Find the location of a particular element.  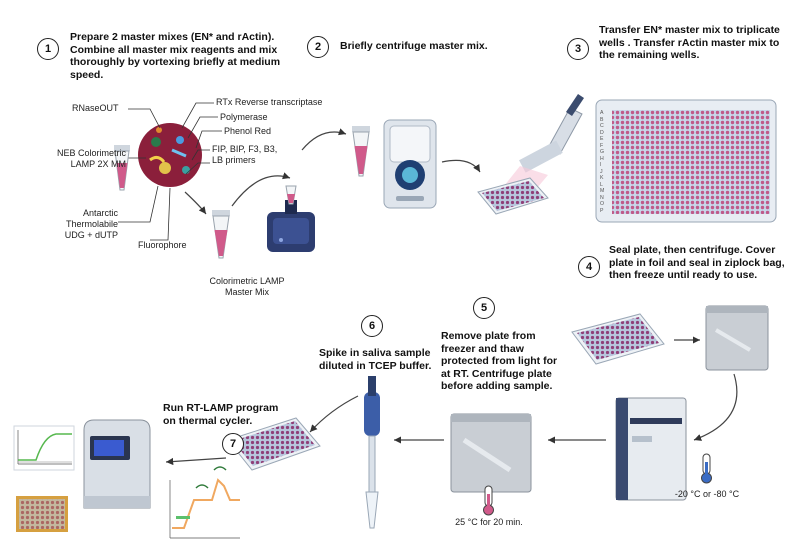

thaw-temp-label: 25 °C for 20 min. is located at coordinates (489, 522).